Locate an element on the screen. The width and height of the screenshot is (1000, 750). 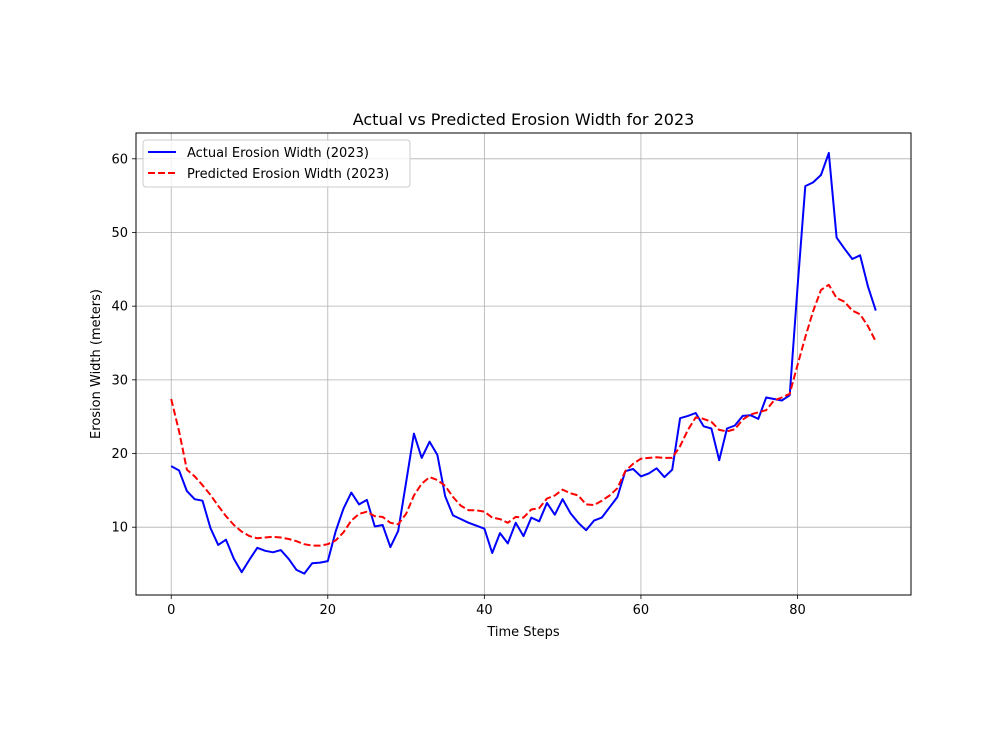
x-tick-label: 60 is located at coordinates (641, 610).